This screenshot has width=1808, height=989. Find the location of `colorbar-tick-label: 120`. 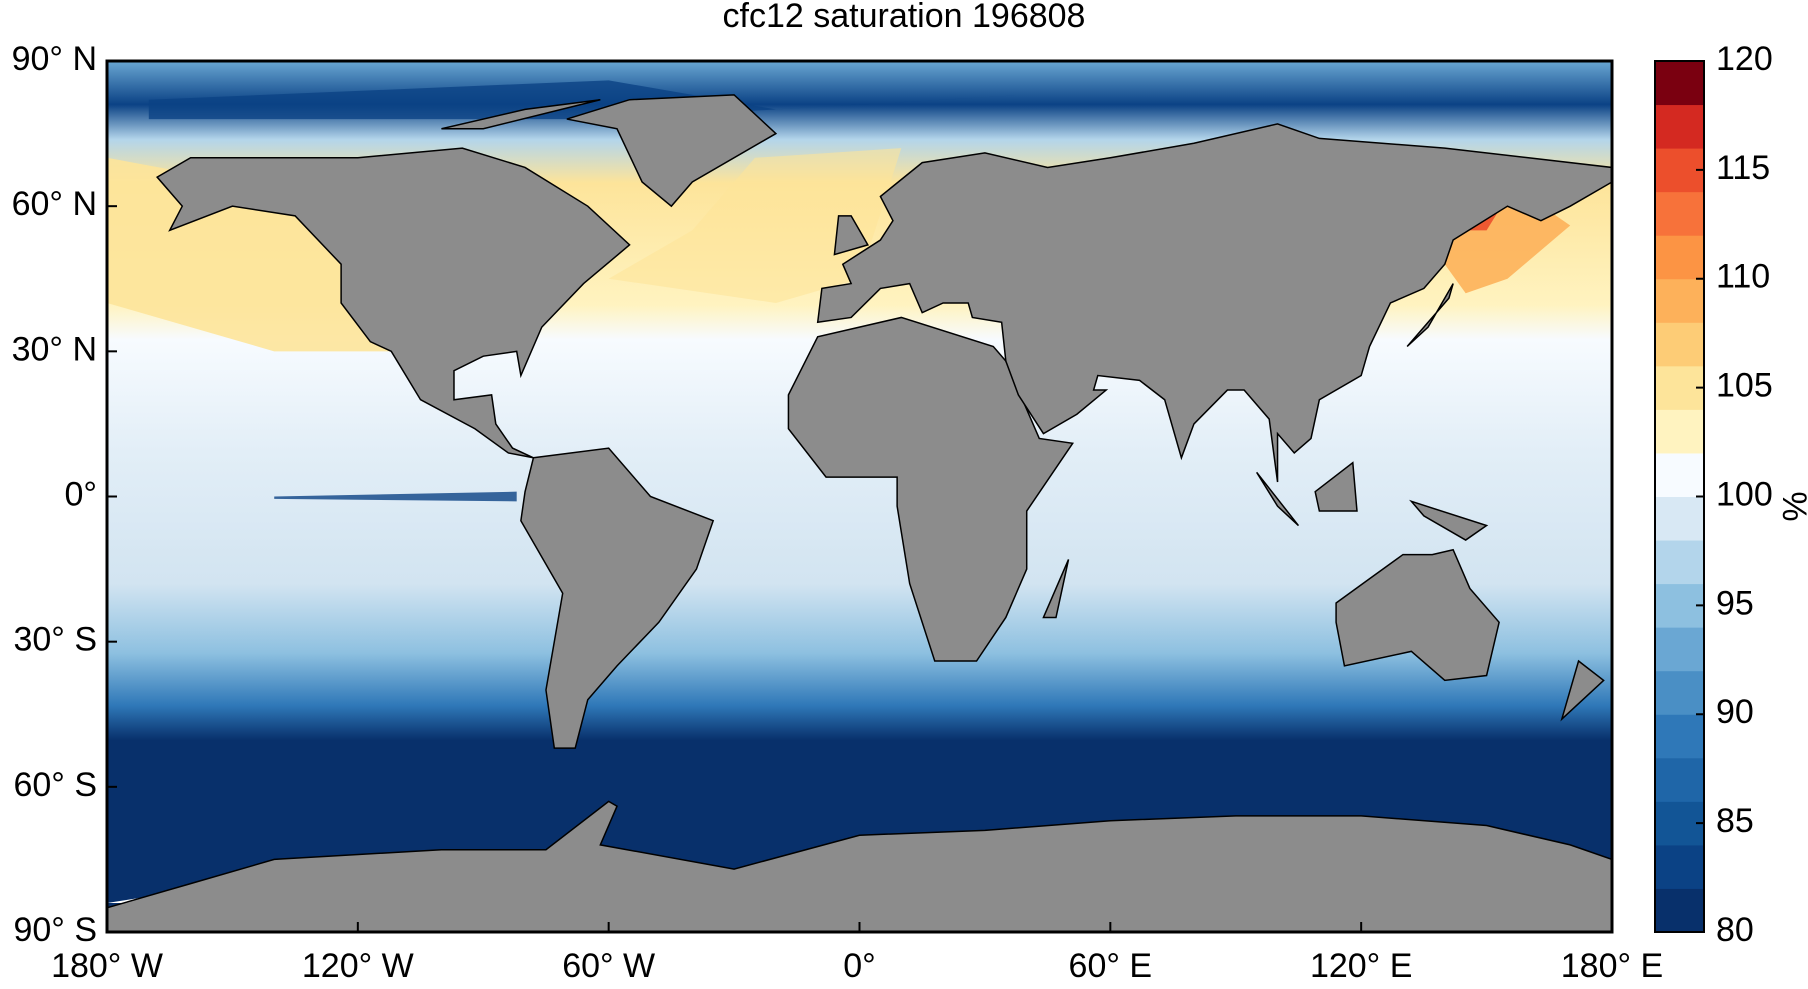

colorbar-tick-label: 120 is located at coordinates (1744, 59).